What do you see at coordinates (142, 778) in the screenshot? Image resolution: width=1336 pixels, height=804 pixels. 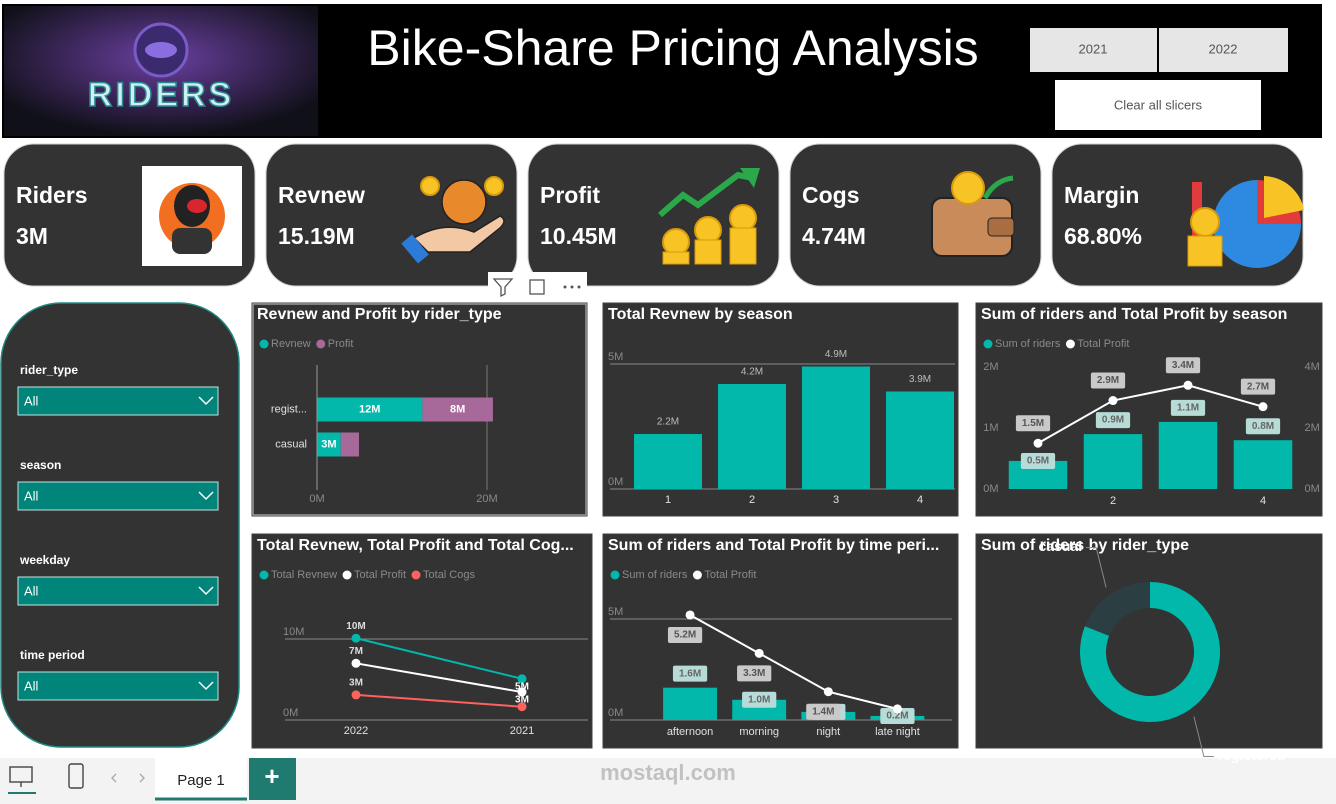 I see `next-page-arrow` at bounding box center [142, 778].